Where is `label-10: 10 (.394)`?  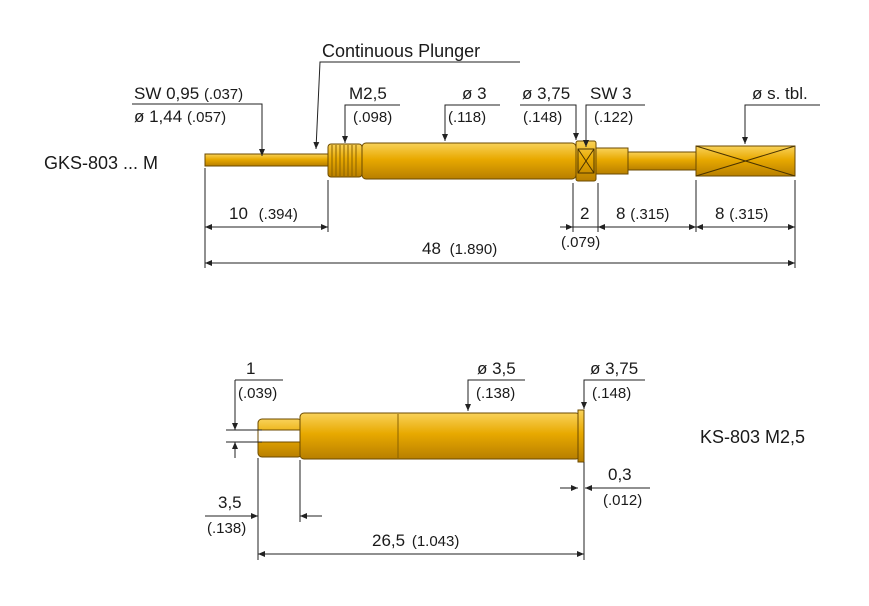 label-10: 10 (.394) is located at coordinates (263, 213).